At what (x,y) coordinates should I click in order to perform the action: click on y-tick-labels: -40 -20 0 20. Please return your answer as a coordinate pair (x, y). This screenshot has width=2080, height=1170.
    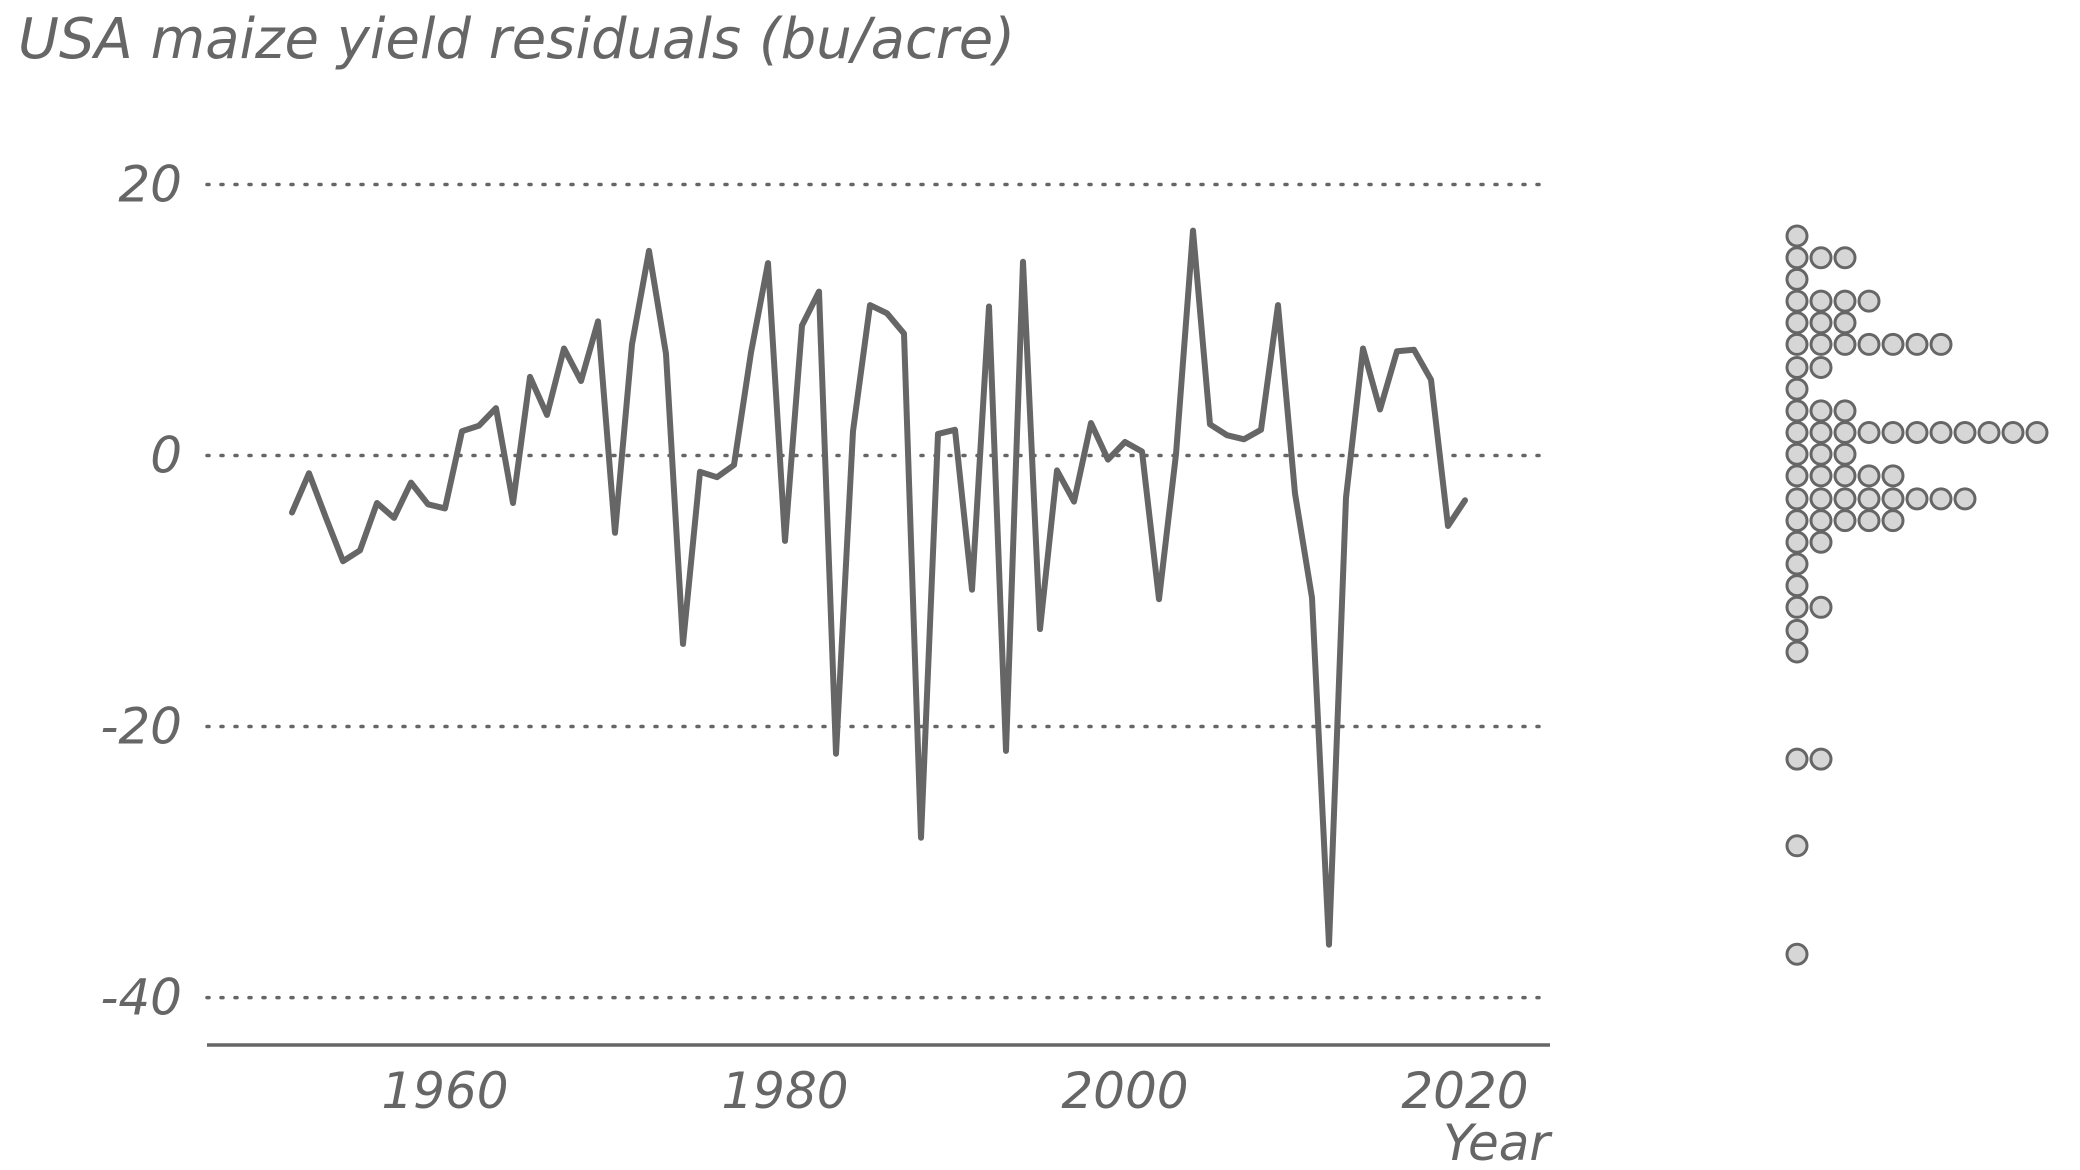
    Looking at the image, I should click on (141, 591).